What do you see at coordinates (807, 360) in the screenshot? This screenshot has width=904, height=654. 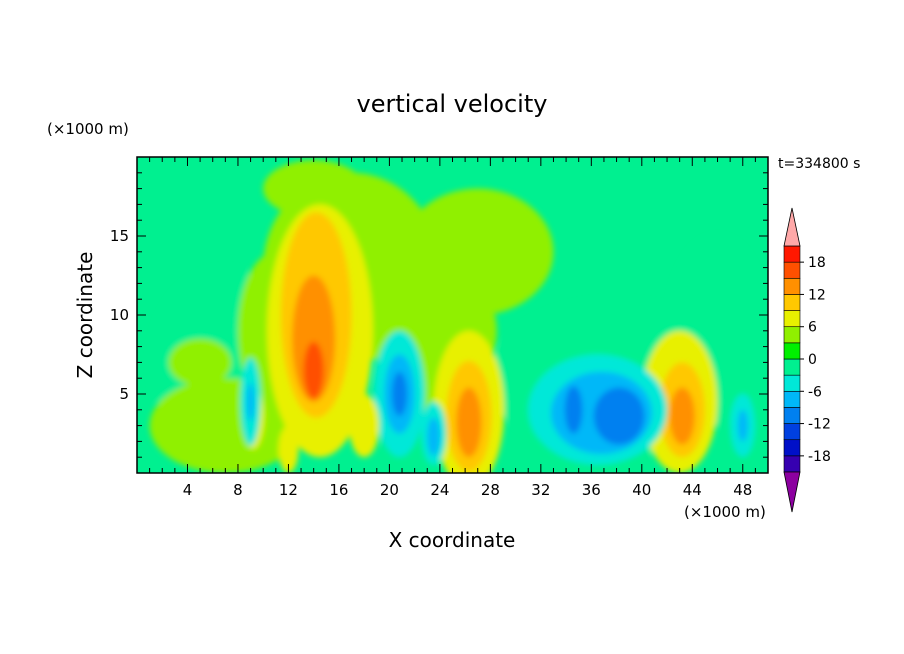 I see `colorbar: 18 12 6 0 -6 -12 -18` at bounding box center [807, 360].